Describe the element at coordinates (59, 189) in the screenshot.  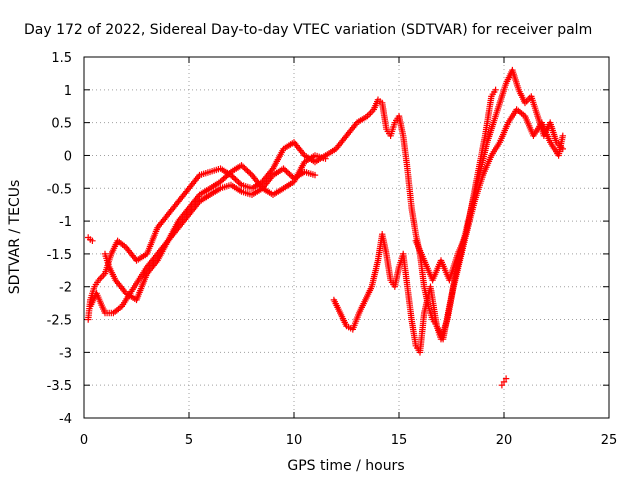
I see `y-tick-label: -0.5` at that location.